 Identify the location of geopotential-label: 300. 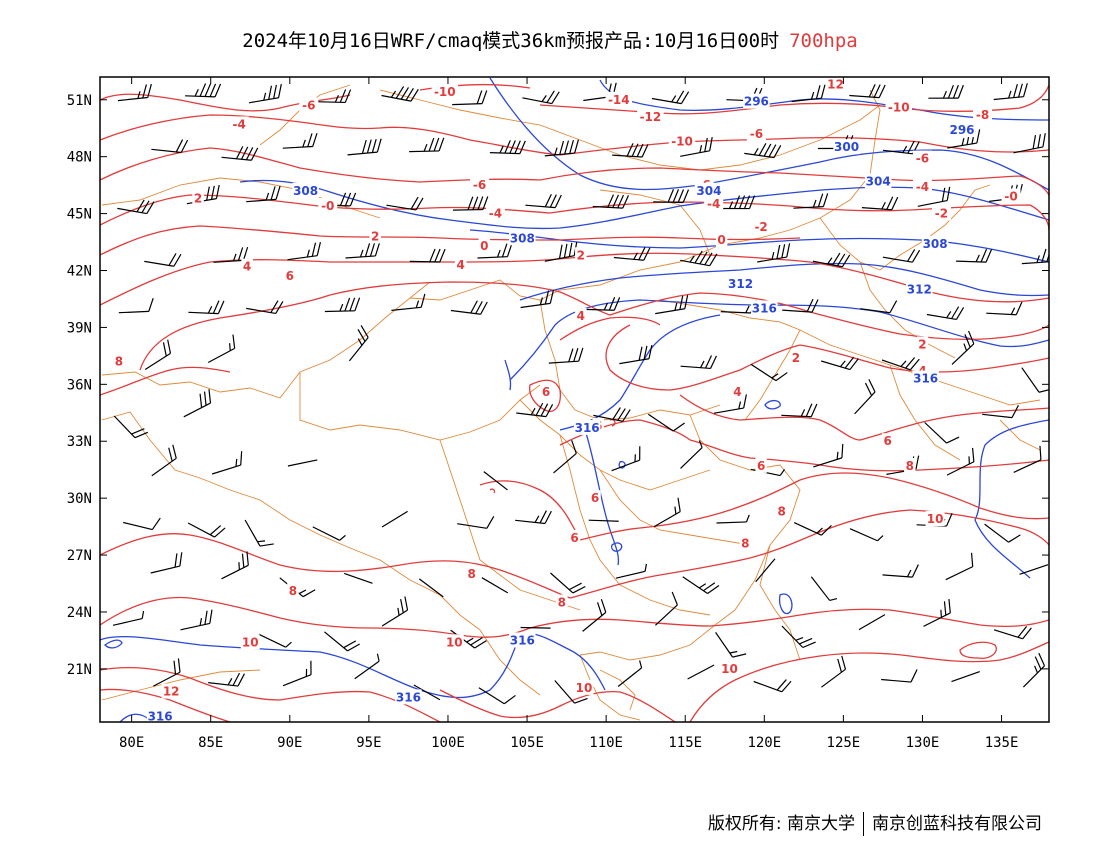
(846, 147).